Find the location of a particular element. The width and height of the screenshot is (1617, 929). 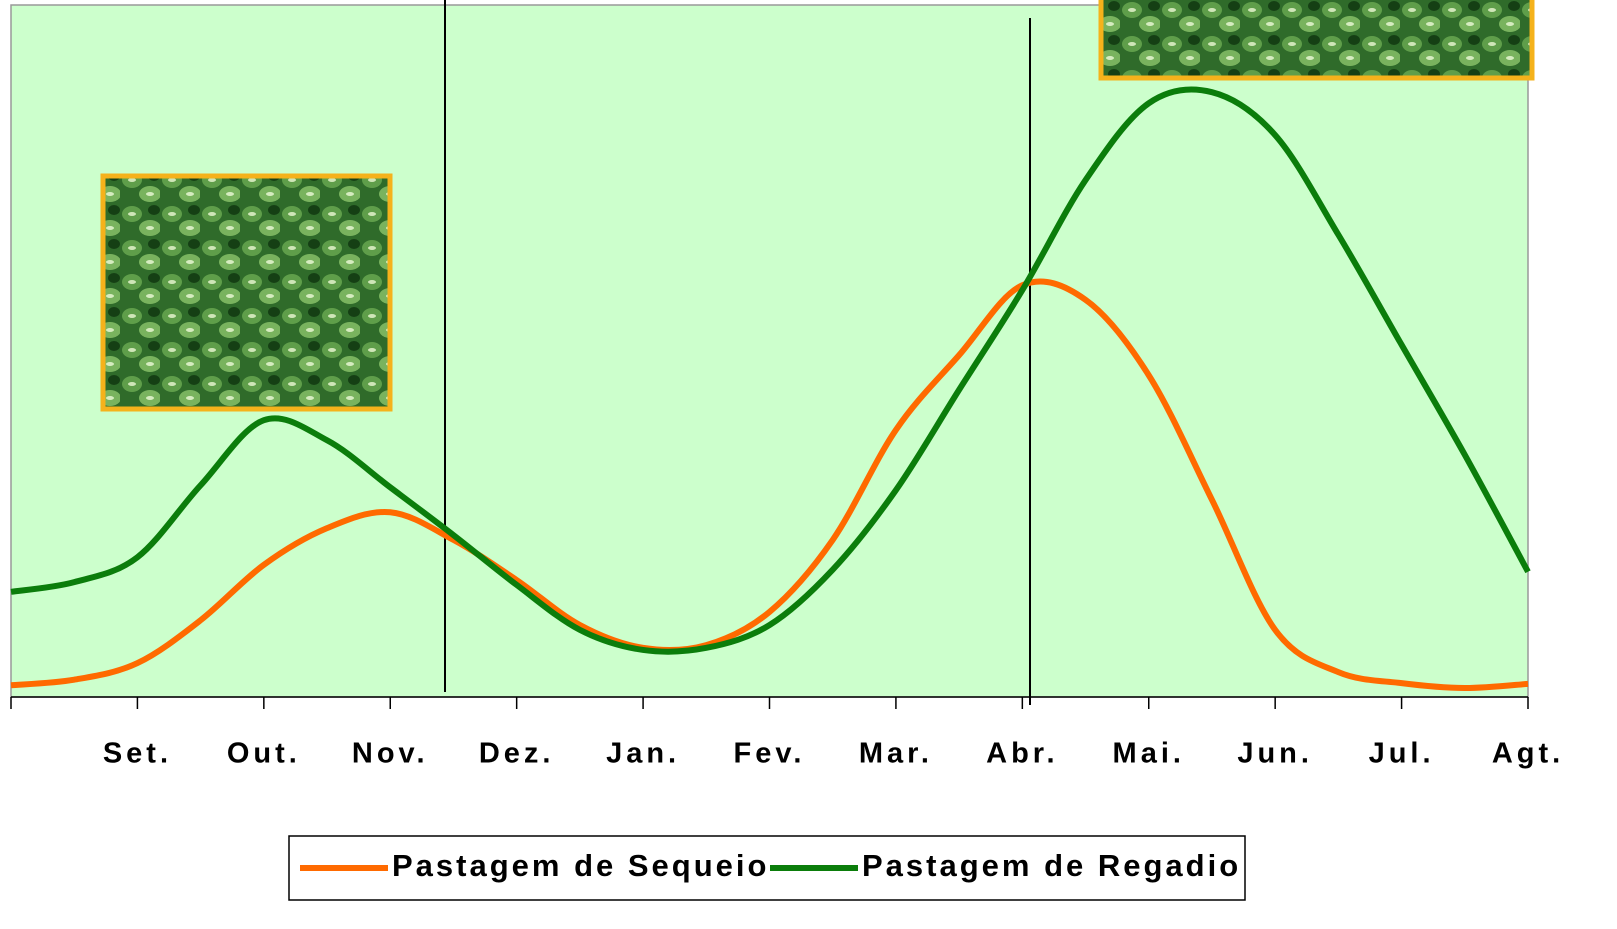

x-tick-label: Agt. is located at coordinates (1528, 754).